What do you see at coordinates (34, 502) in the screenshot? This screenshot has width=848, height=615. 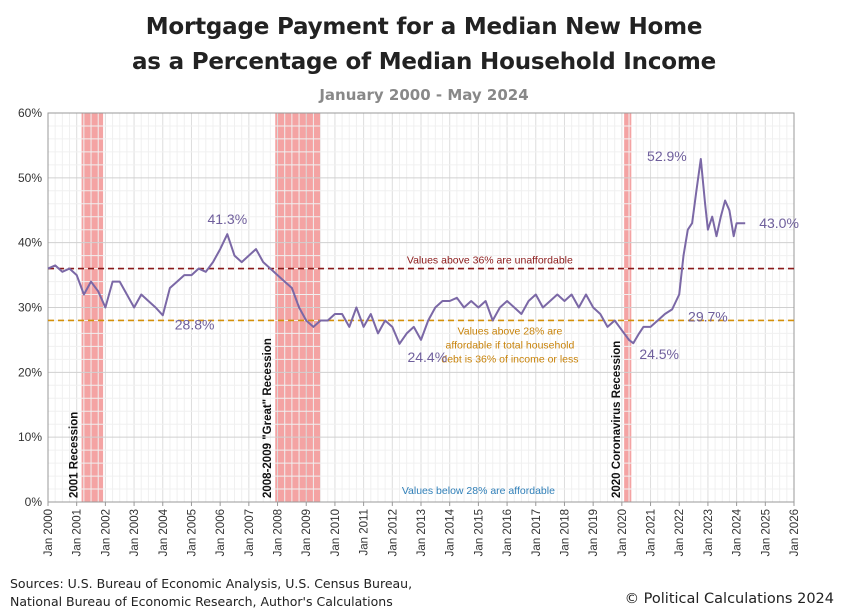 I see `y-tick-label: 0%` at bounding box center [34, 502].